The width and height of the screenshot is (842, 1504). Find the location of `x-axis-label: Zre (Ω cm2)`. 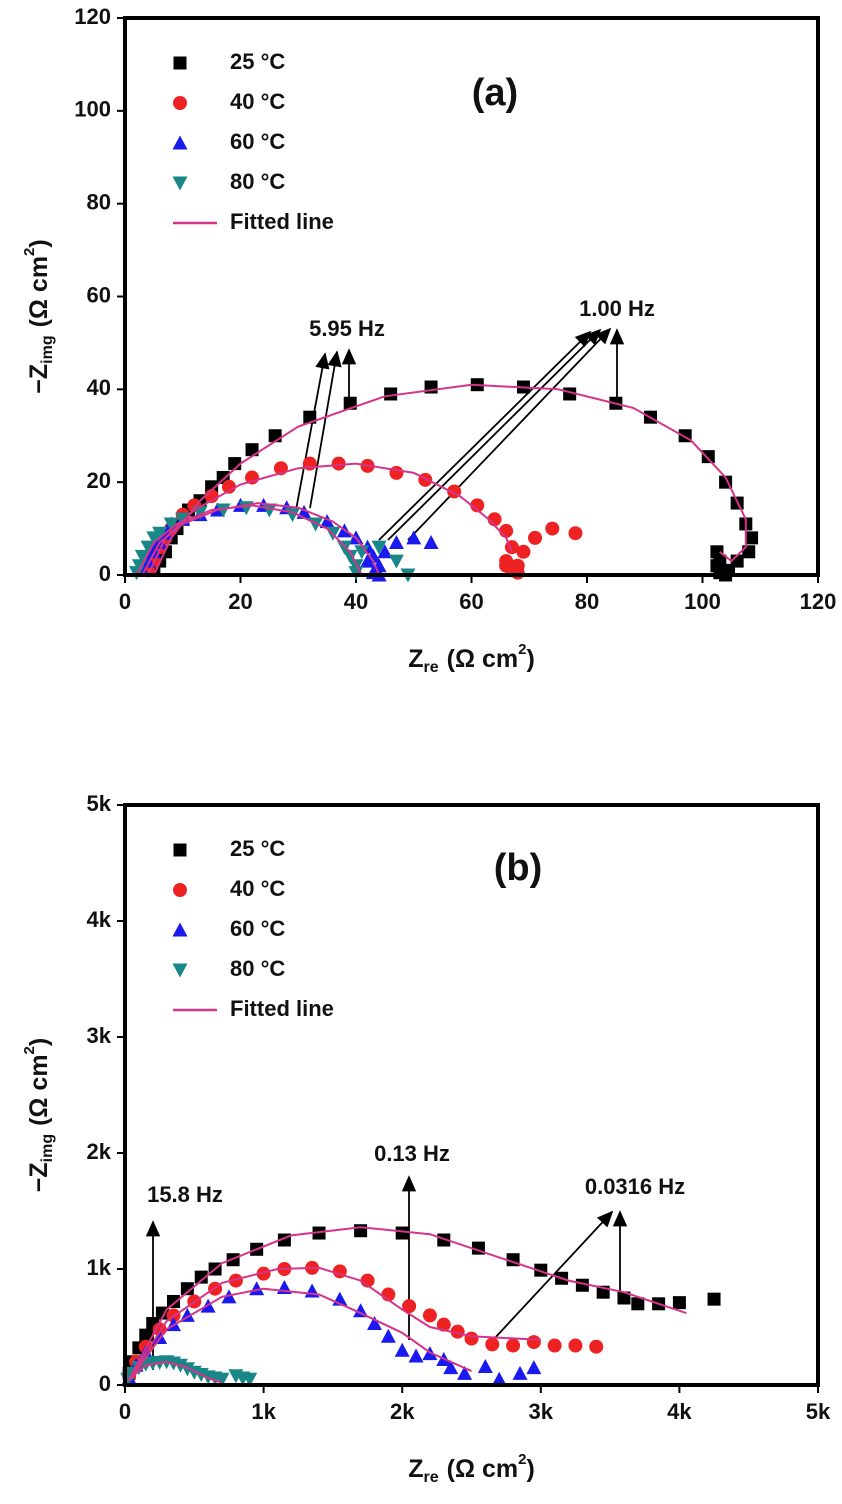

x-axis-label: Zre (Ω cm2) is located at coordinates (471, 1468).